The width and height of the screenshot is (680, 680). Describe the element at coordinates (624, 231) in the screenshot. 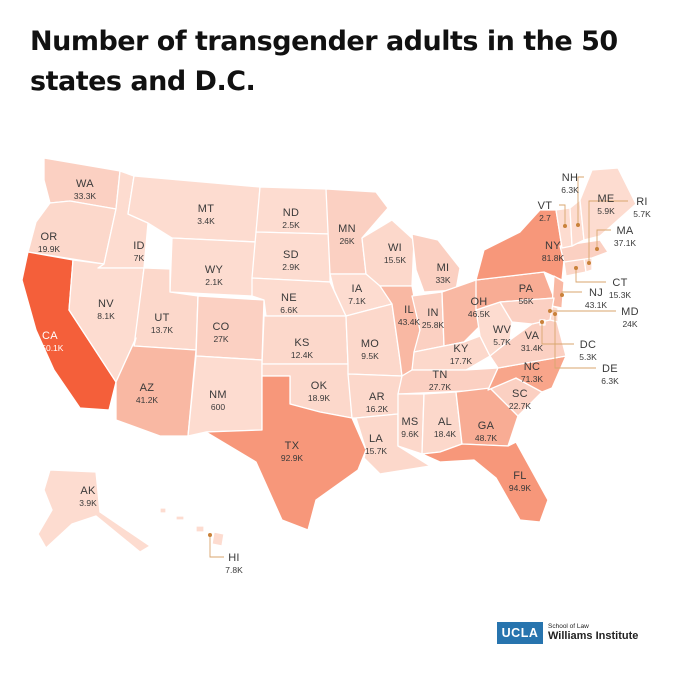

I see `state-code-ma: MA` at that location.